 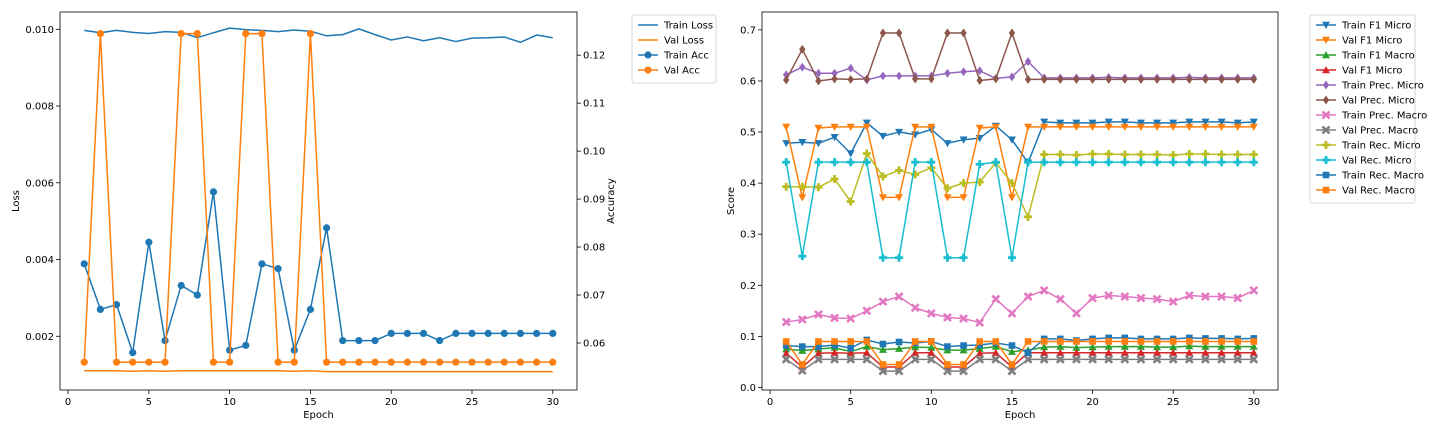 I want to click on chart1-legend-label: Train Loss, so click(x=688, y=26).